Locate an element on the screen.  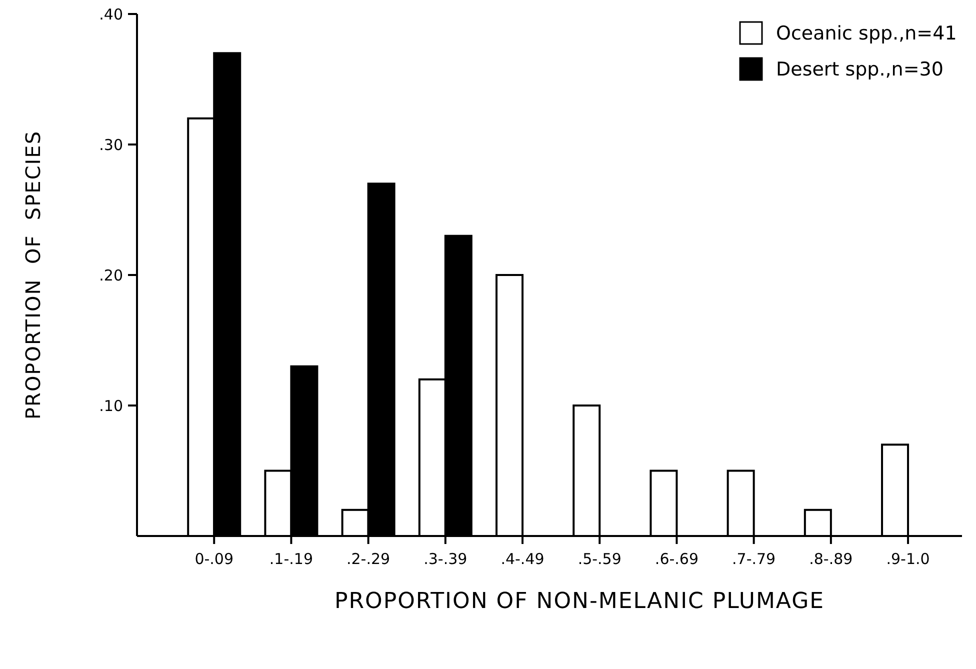
x-tick-label: .5-.59 is located at coordinates (600, 559).